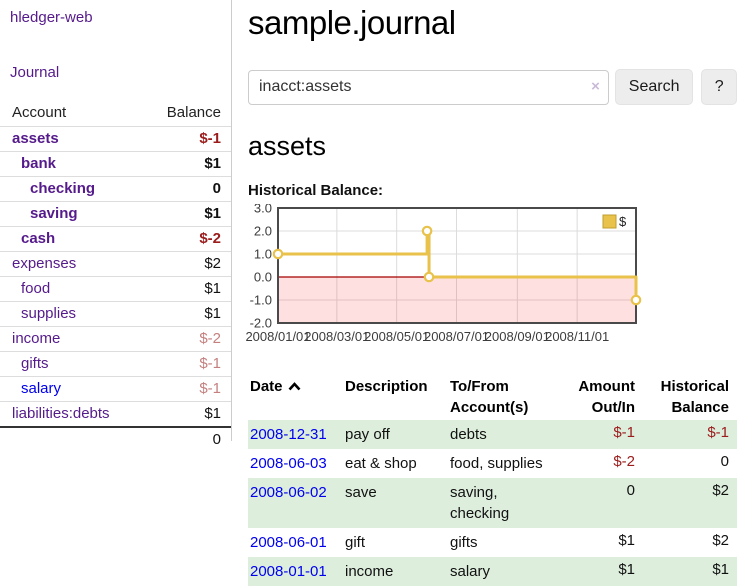 The image size is (742, 586). What do you see at coordinates (38, 238) in the screenshot?
I see `account-link: cash` at bounding box center [38, 238].